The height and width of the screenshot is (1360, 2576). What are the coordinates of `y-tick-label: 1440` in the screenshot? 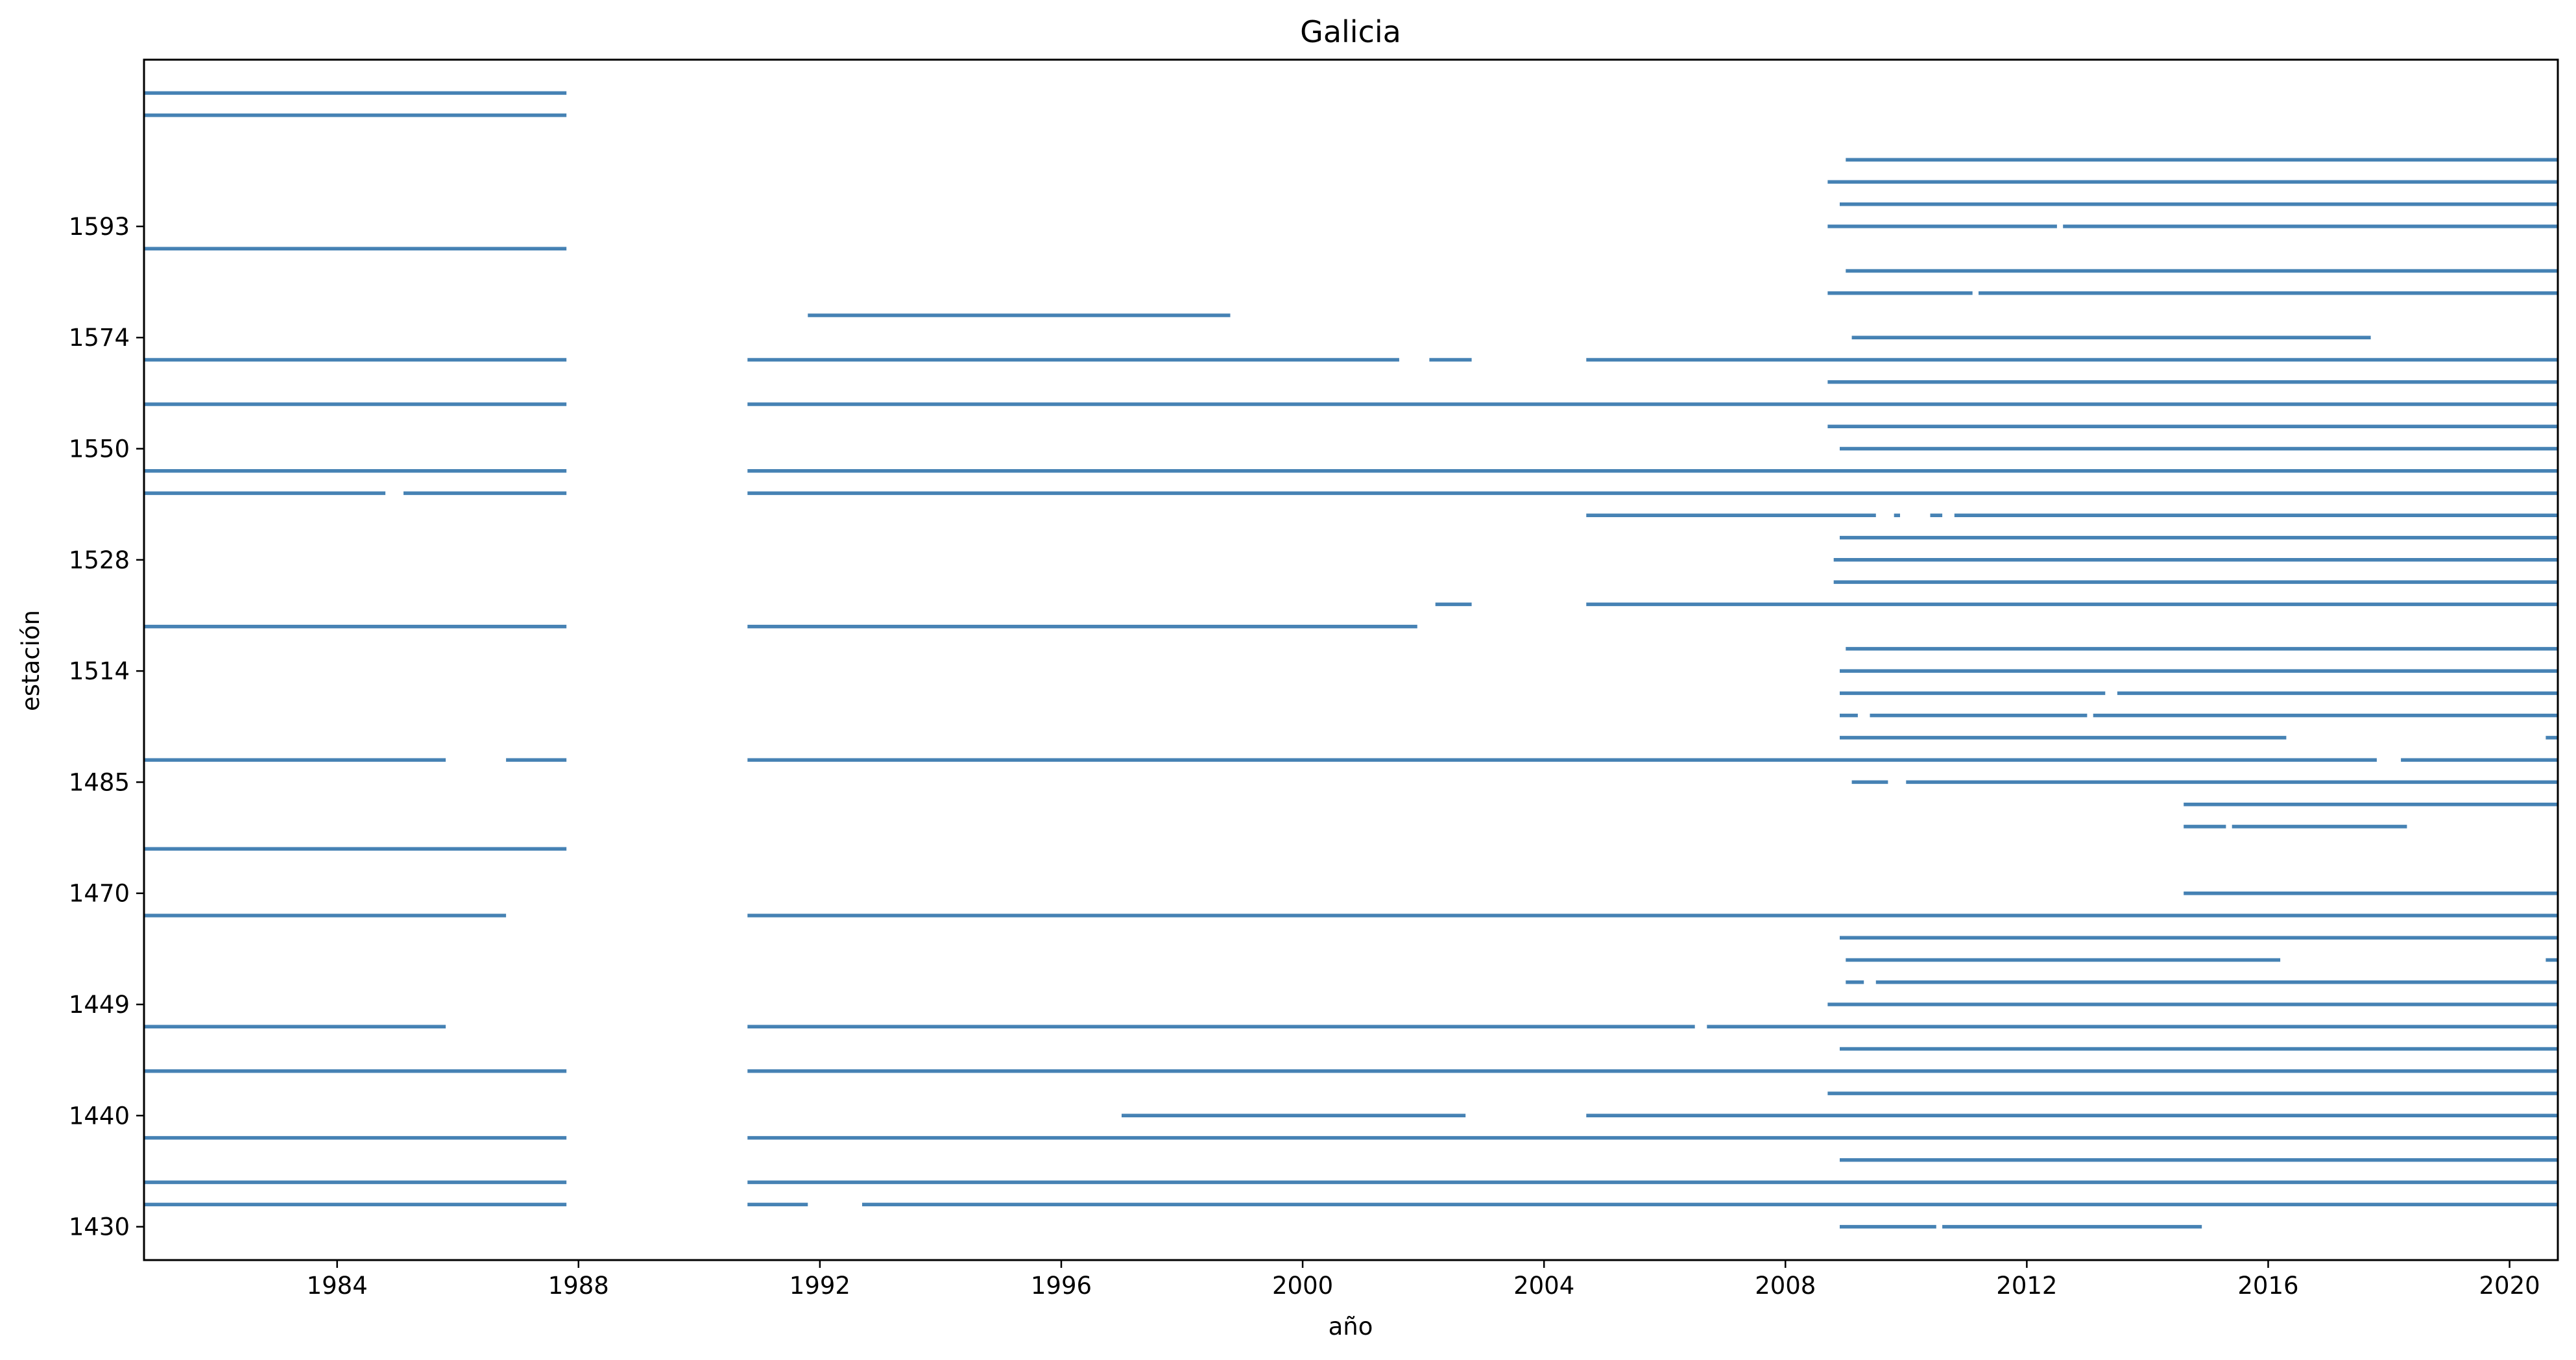 It's located at (99, 1116).